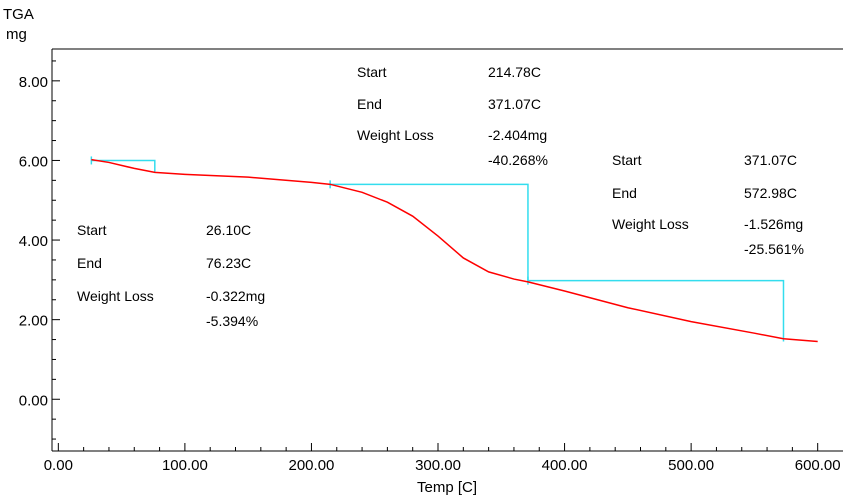 Image resolution: width=843 pixels, height=501 pixels. Describe the element at coordinates (236, 296) in the screenshot. I see `annotation-1-loss-mg: -0.322mg` at that location.